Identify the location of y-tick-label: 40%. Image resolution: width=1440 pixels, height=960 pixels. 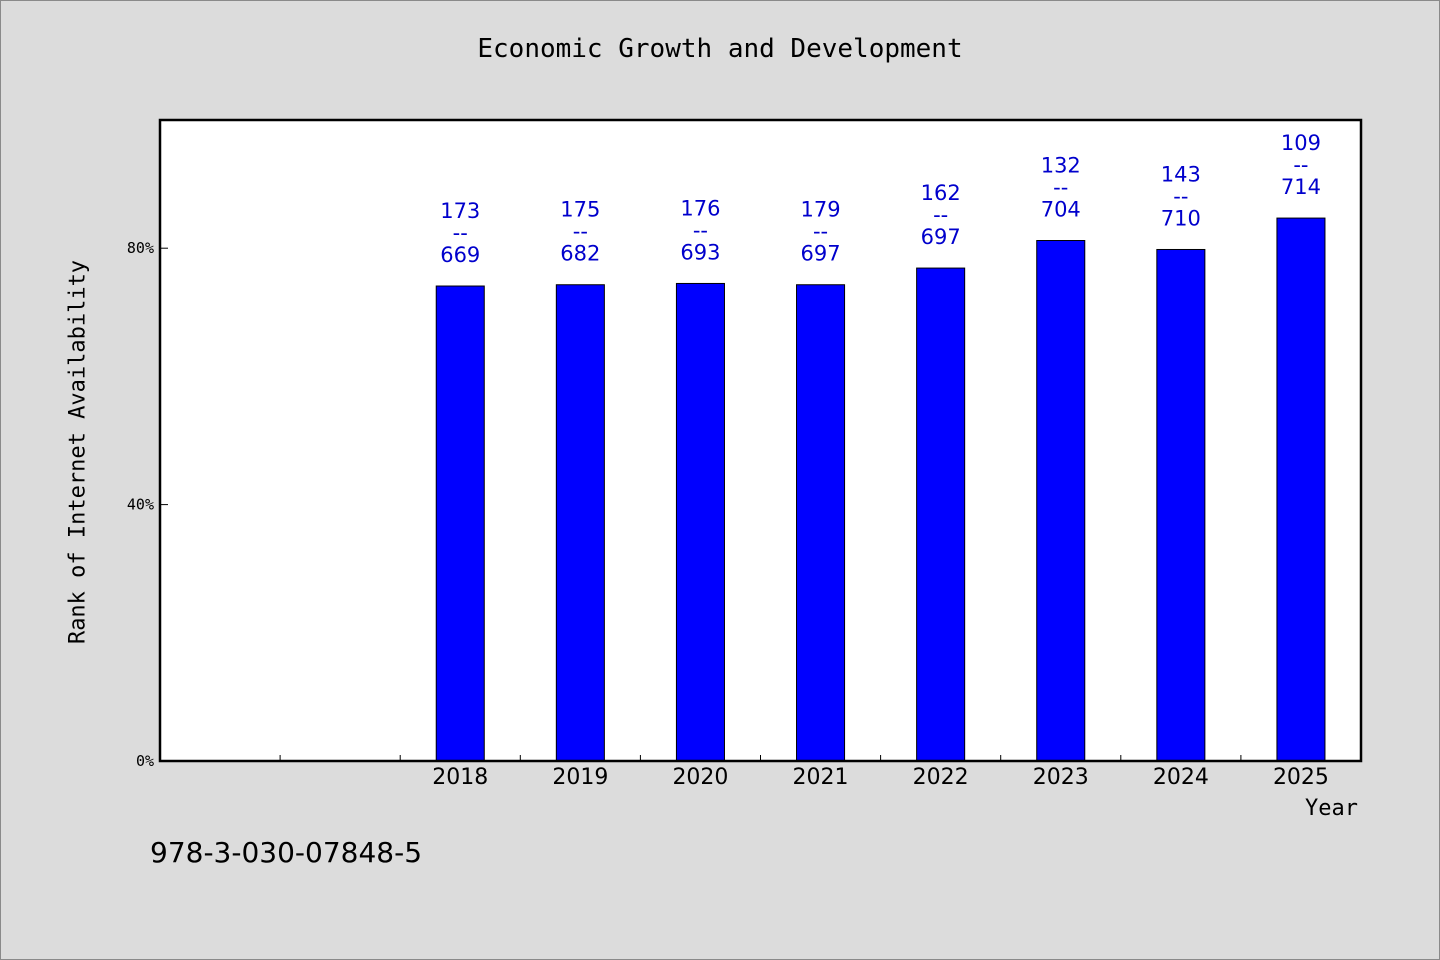
(140, 505).